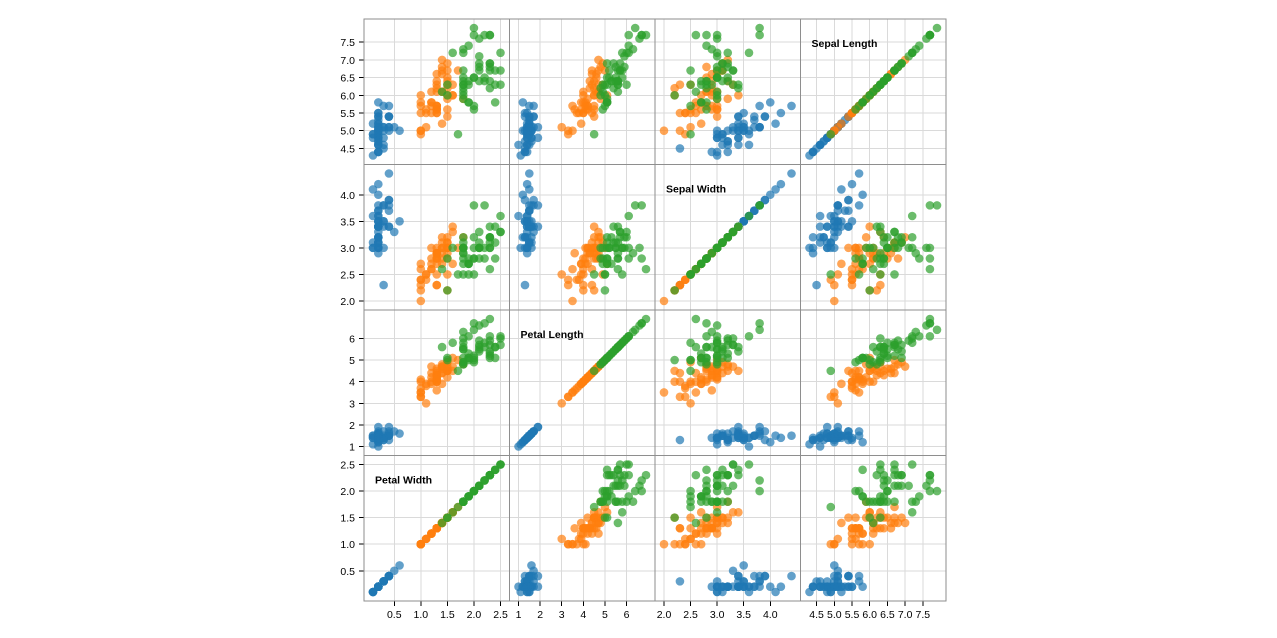 This screenshot has height=638, width=1277. What do you see at coordinates (347, 275) in the screenshot?
I see `y-tick-label: 2.5` at bounding box center [347, 275].